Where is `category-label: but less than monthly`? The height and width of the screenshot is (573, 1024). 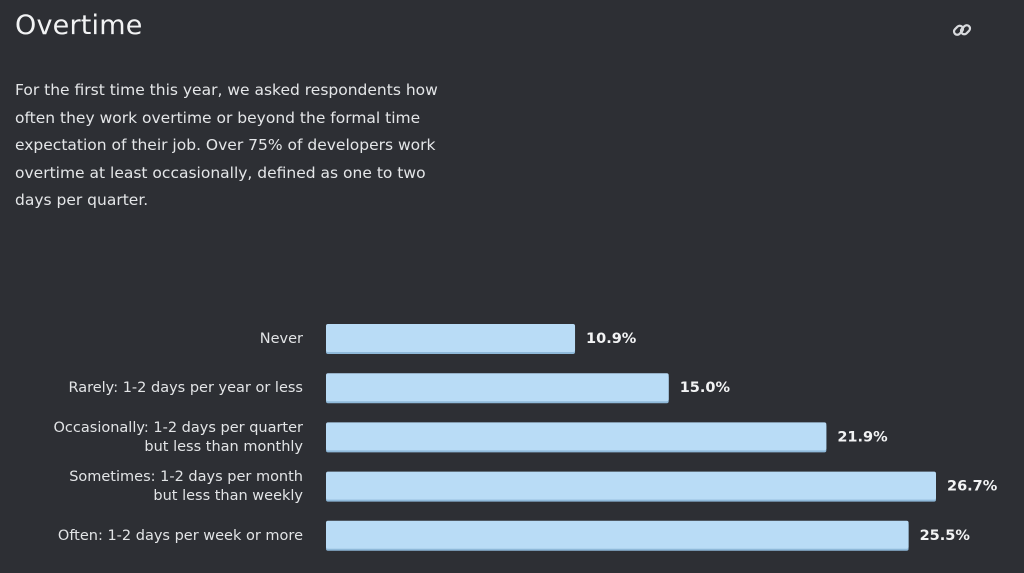 category-label: but less than monthly is located at coordinates (223, 447).